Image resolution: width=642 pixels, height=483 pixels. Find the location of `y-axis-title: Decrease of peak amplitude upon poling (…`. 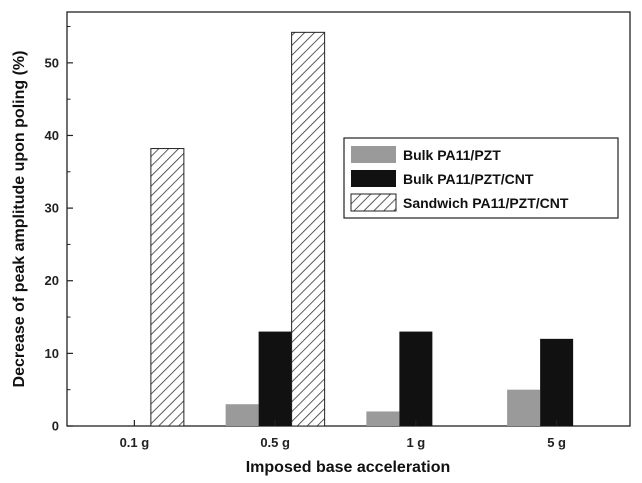

y-axis-title: Decrease of peak amplitude upon poling (… is located at coordinates (19, 219).